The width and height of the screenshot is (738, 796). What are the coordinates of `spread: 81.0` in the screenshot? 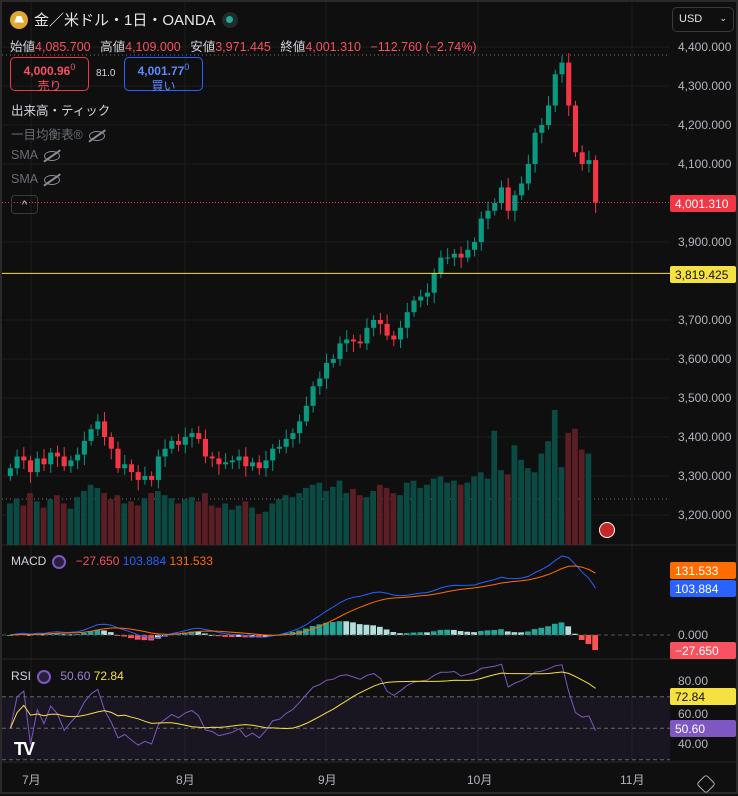 It's located at (106, 73).